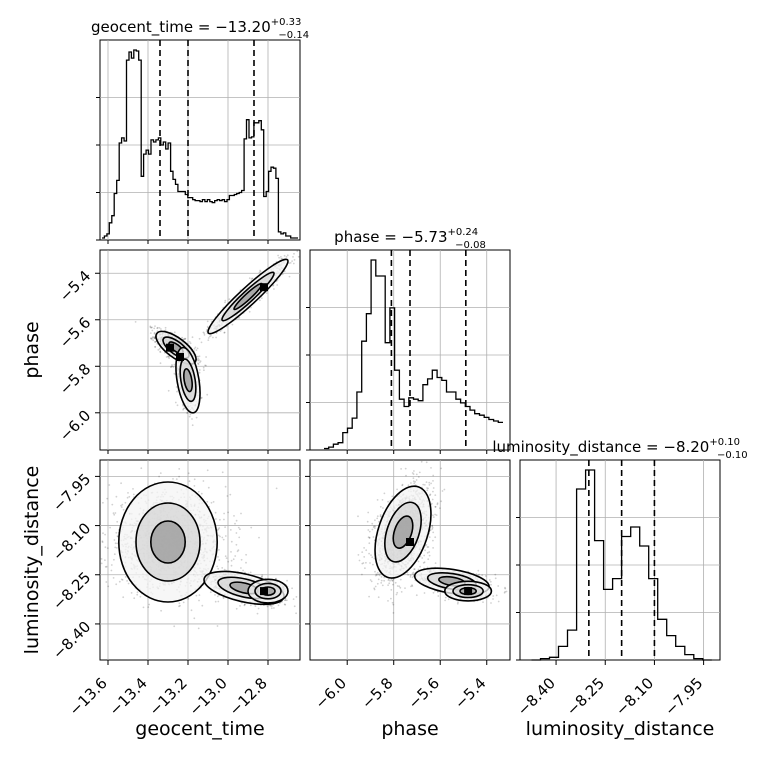 The height and width of the screenshot is (760, 760). I want to click on title-luminosity-distance: luminosity_distance = −8.20+0.10 −0.10, so click(619, 449).